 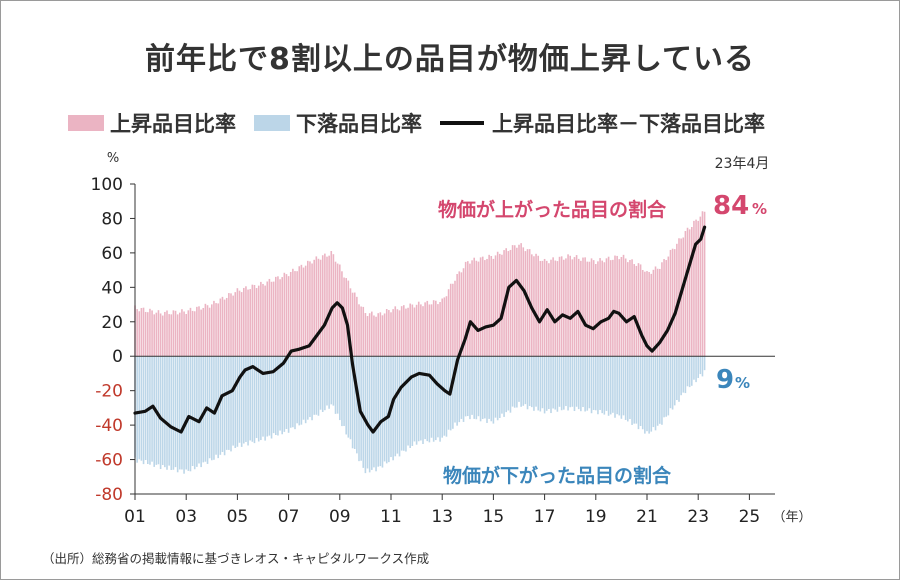 I want to click on latest-date-label: 23年4月, so click(x=742, y=164).